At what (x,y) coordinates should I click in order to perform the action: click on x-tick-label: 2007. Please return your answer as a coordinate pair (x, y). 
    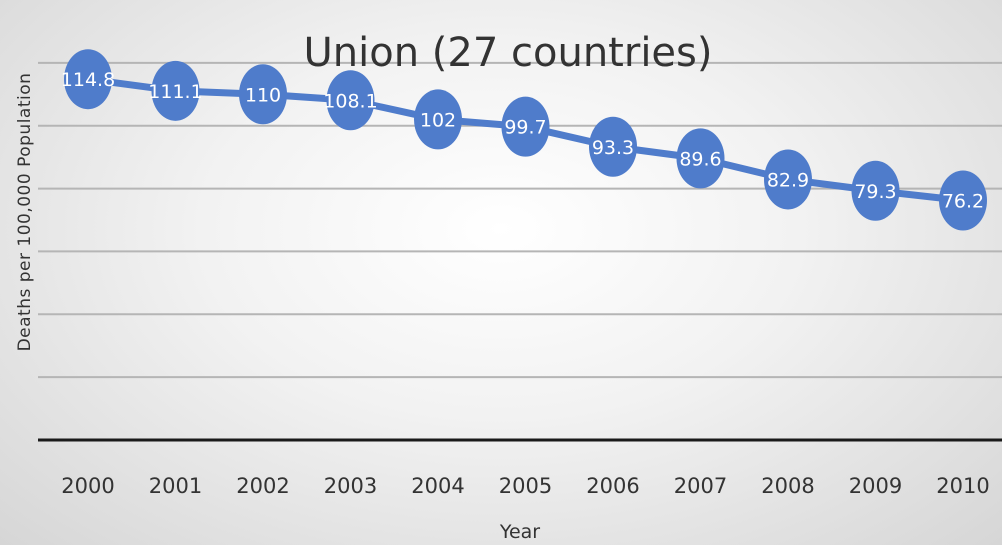
    Looking at the image, I should click on (700, 486).